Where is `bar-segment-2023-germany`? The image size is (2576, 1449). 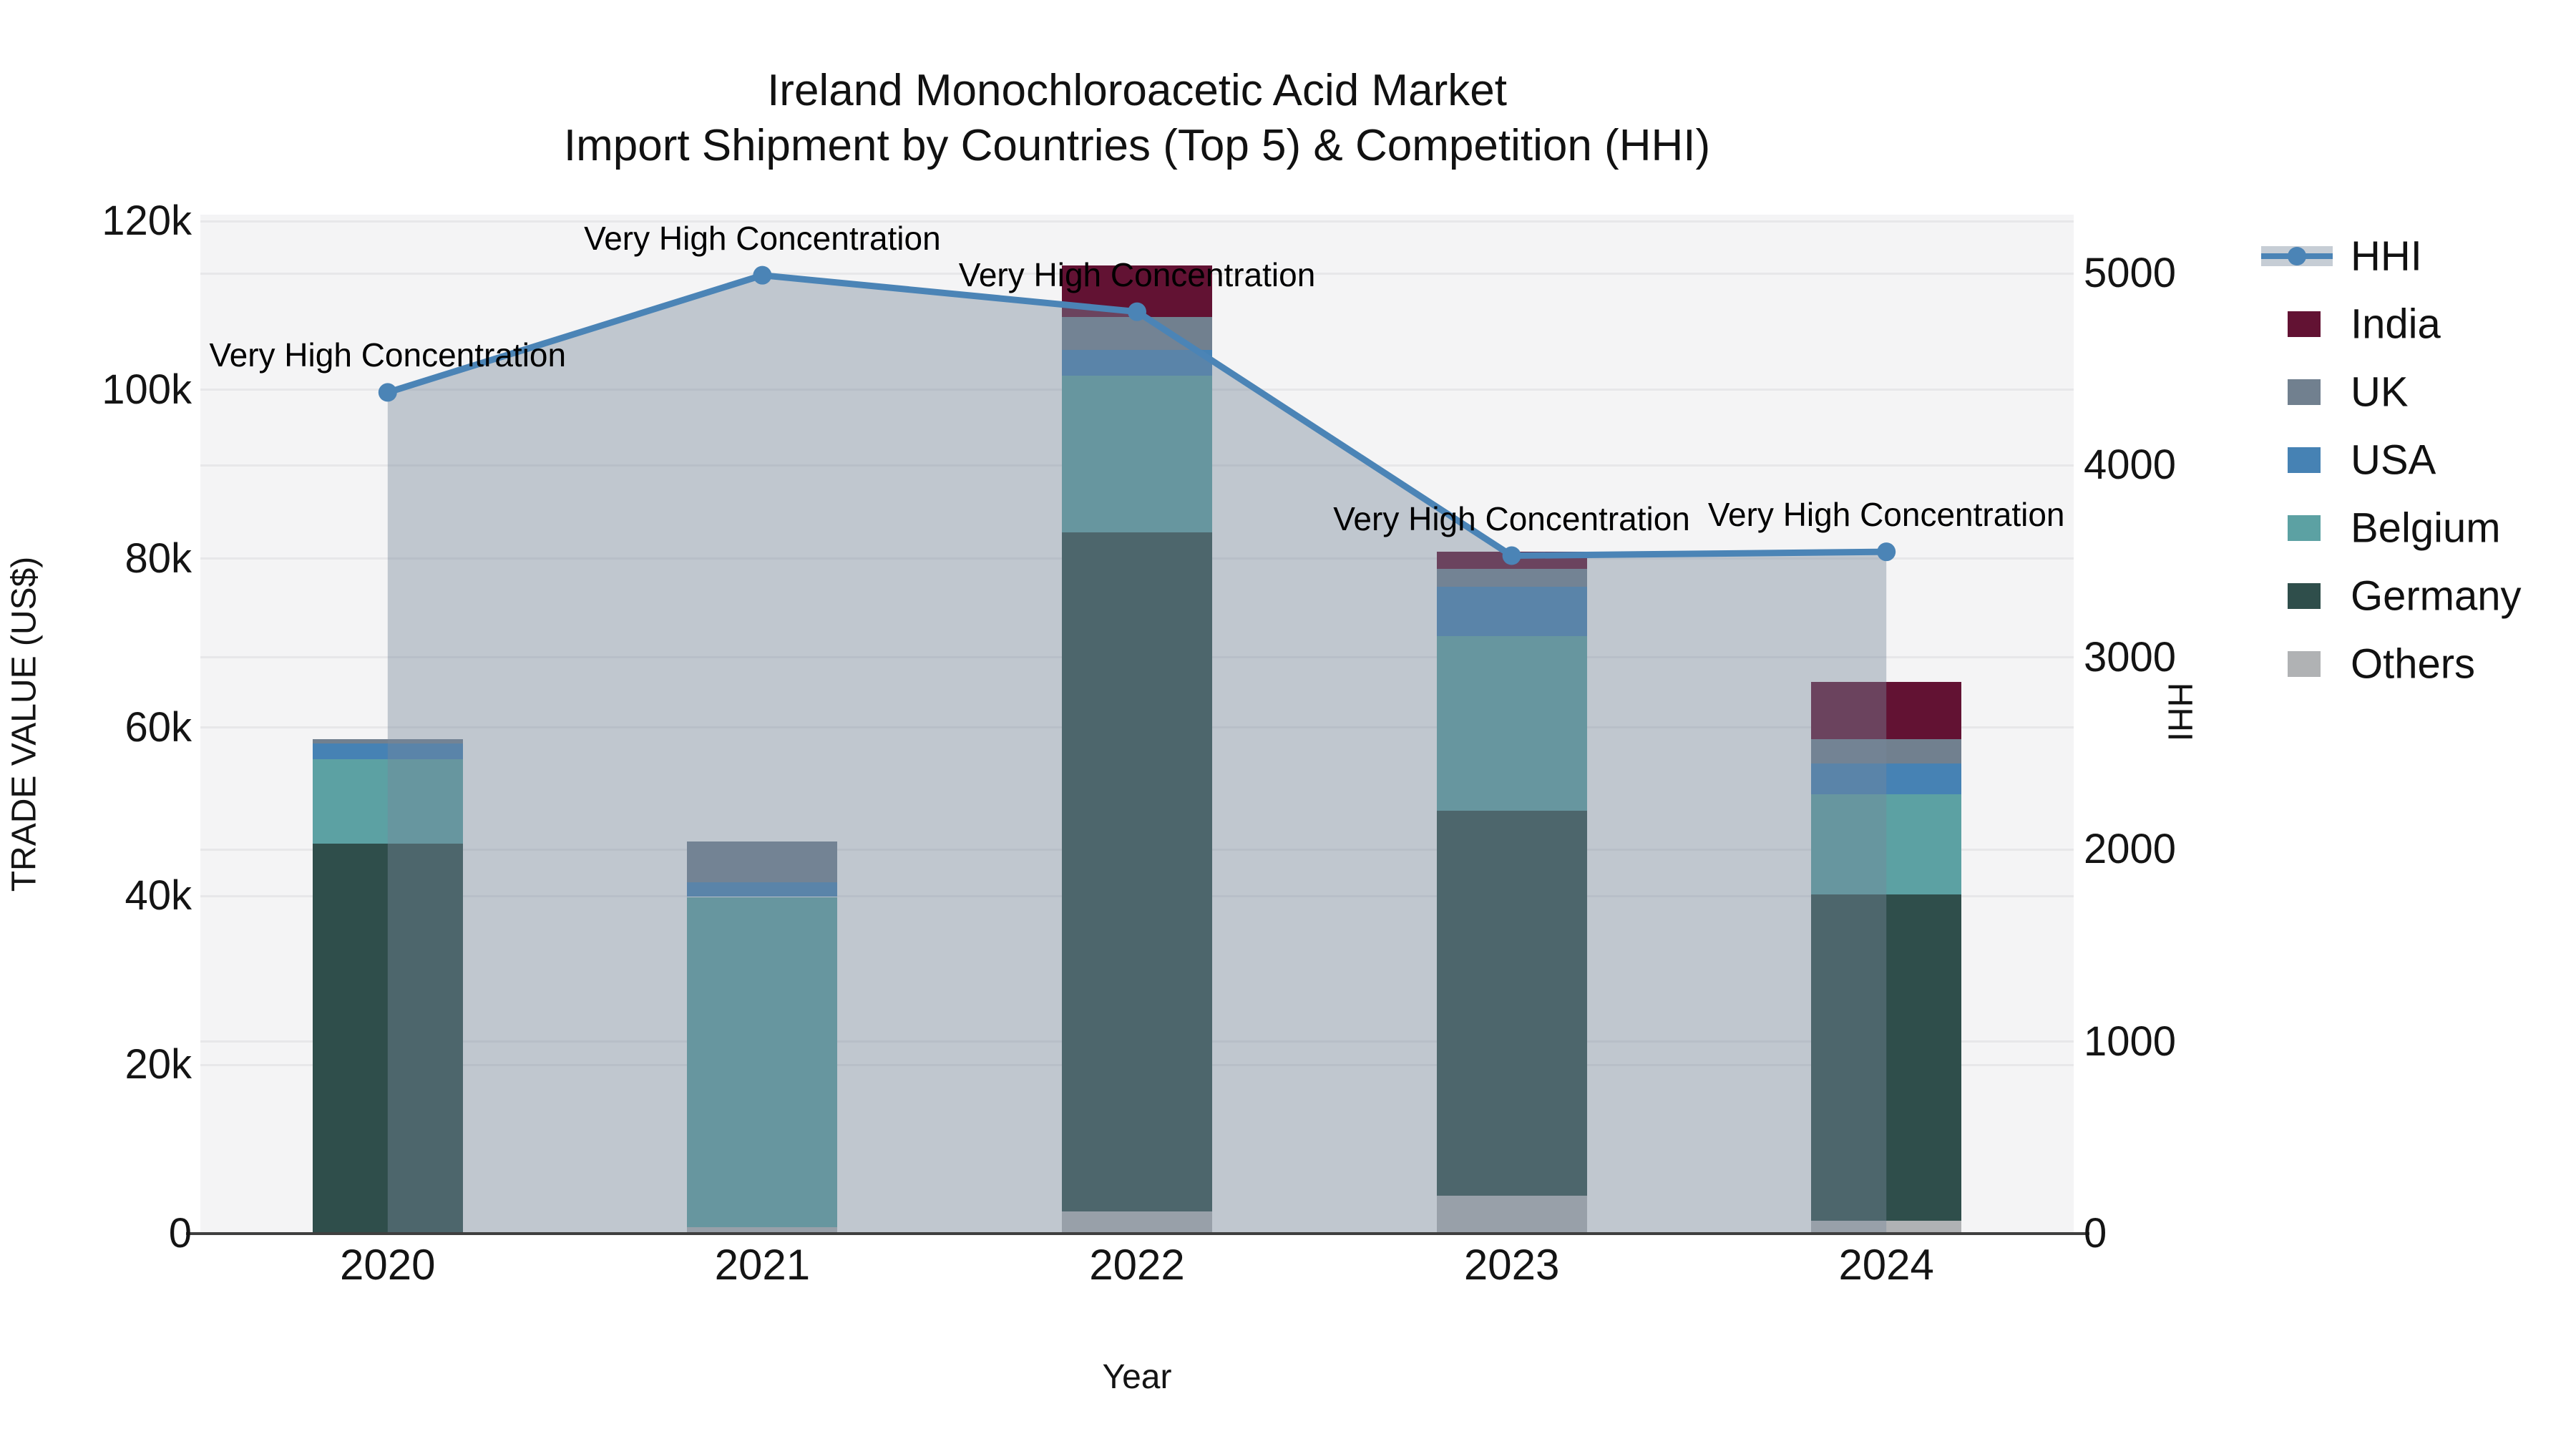 bar-segment-2023-germany is located at coordinates (1512, 1003).